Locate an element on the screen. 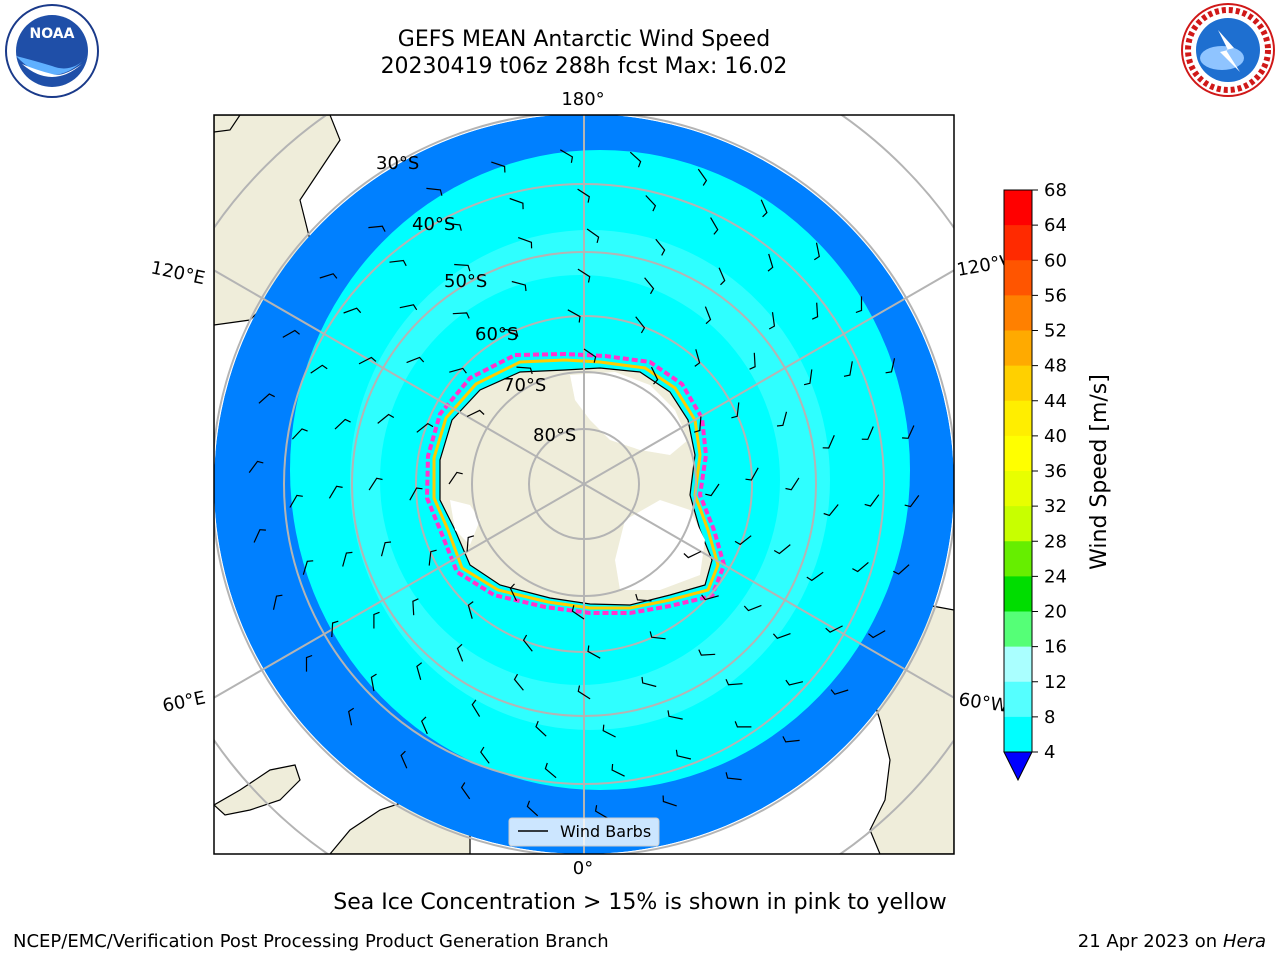  colorbar-tick-label: 64 is located at coordinates (1055, 225).